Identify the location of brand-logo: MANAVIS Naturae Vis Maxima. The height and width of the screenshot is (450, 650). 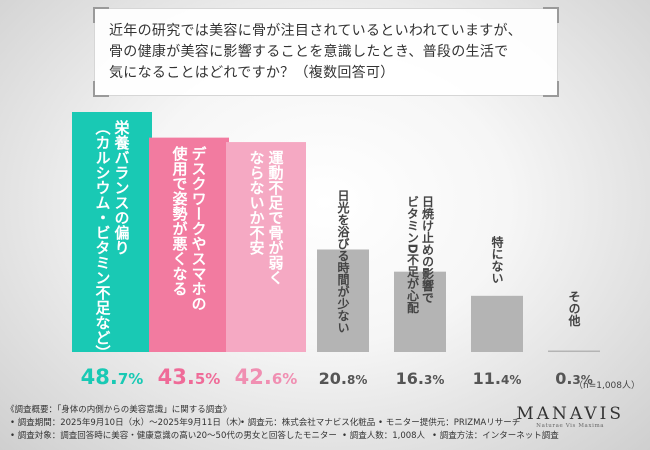
(570, 416).